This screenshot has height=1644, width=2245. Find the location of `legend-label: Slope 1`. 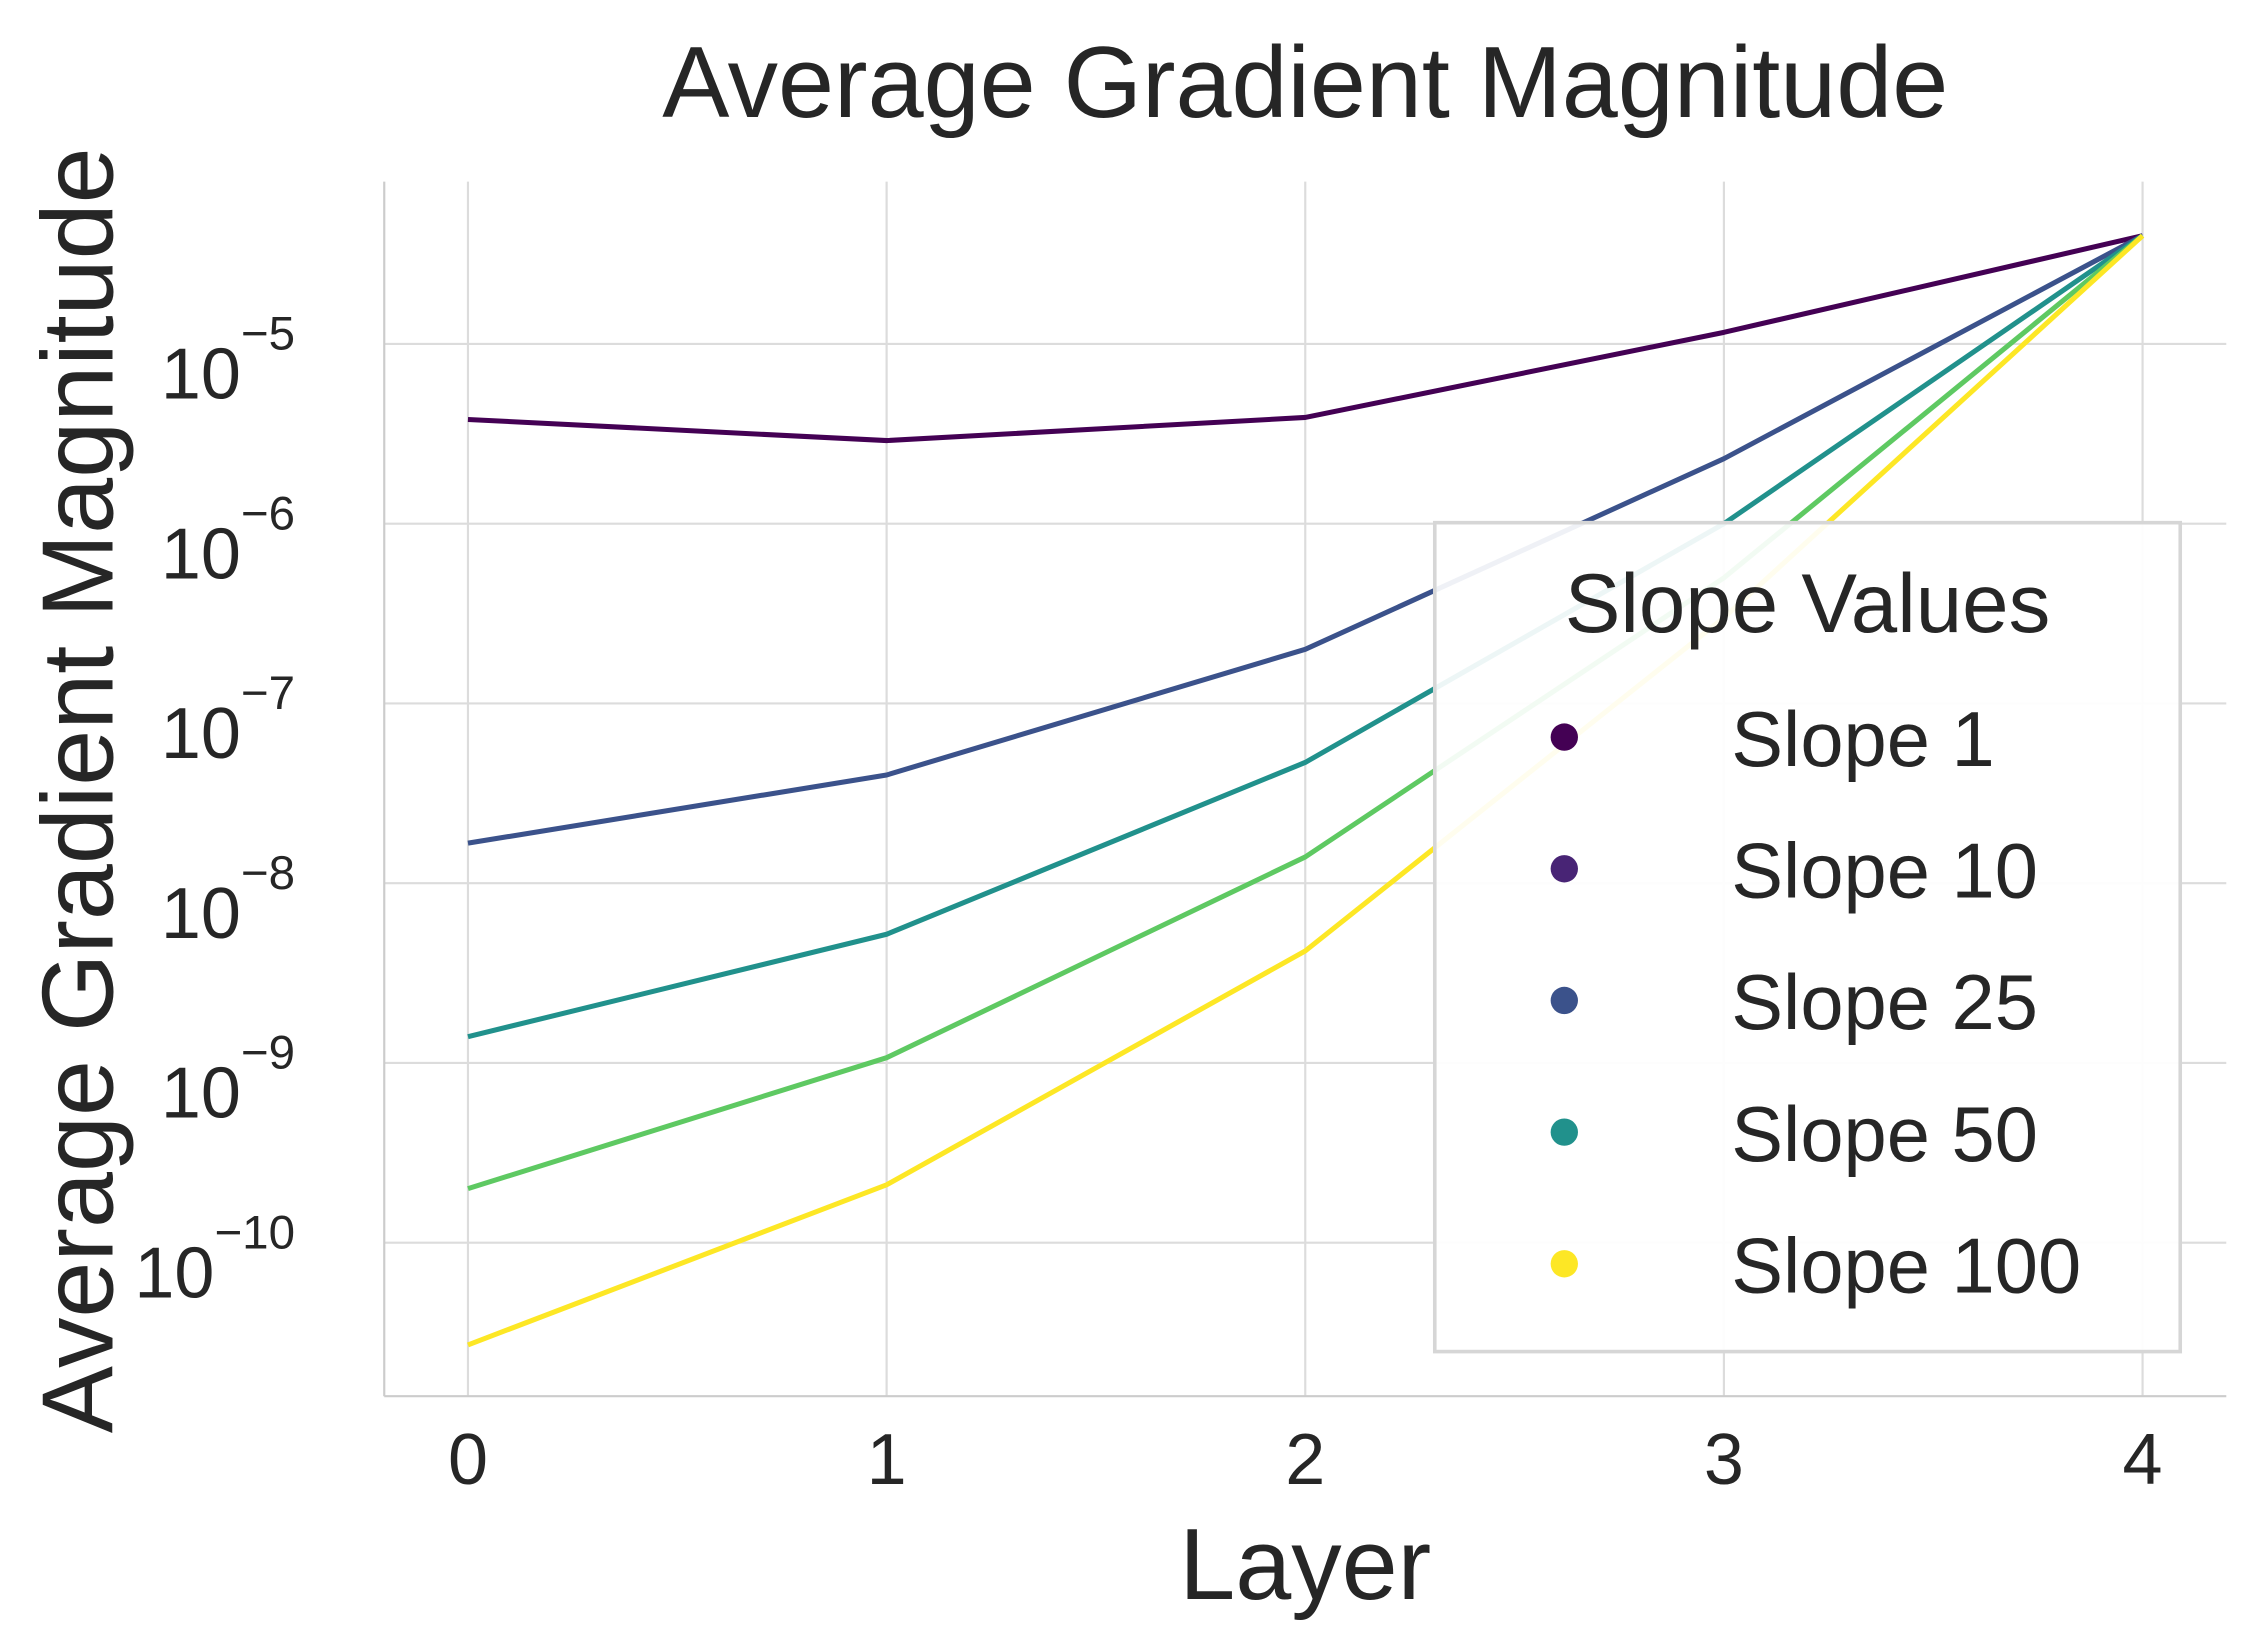

legend-label: Slope 1 is located at coordinates (1863, 740).